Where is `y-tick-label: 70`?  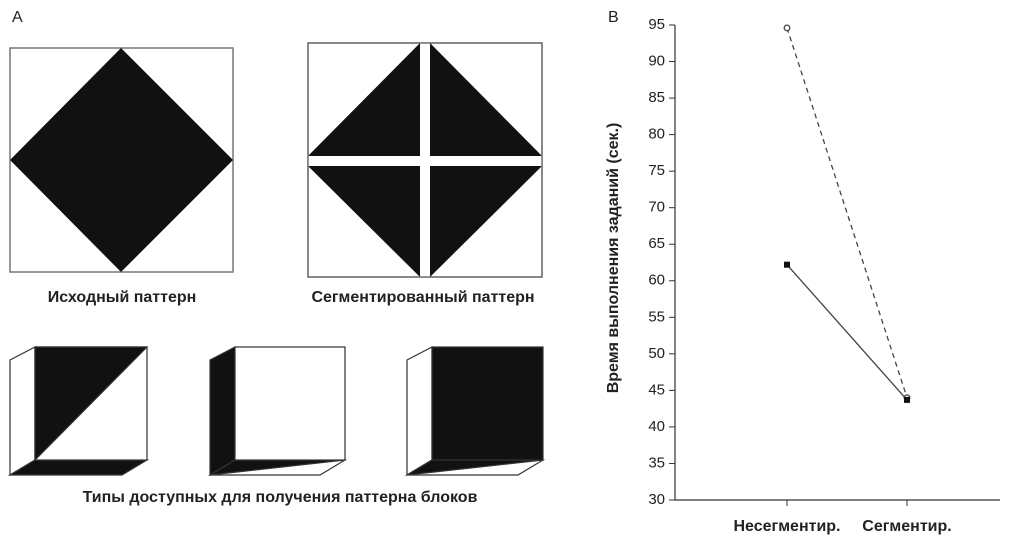 y-tick-label: 70 is located at coordinates (656, 207).